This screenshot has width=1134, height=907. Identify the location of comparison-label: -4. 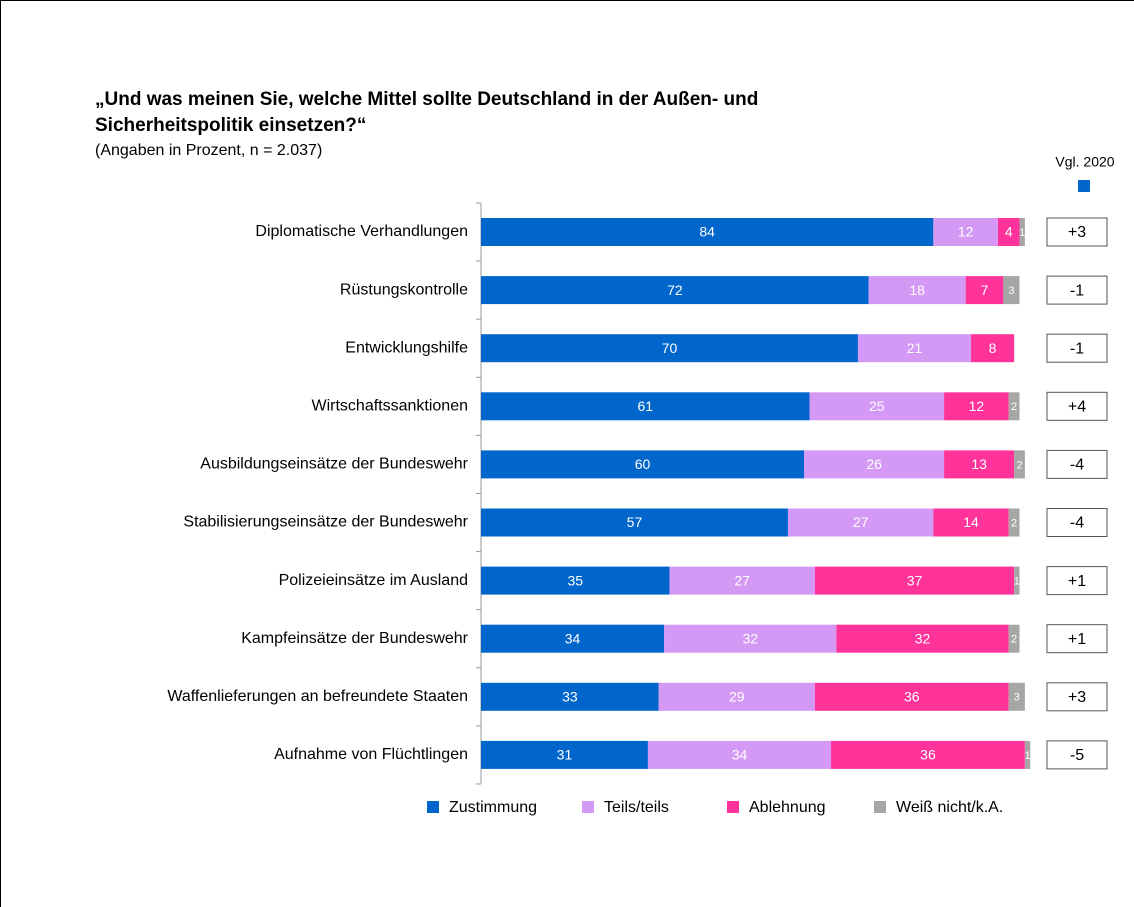
(1077, 465).